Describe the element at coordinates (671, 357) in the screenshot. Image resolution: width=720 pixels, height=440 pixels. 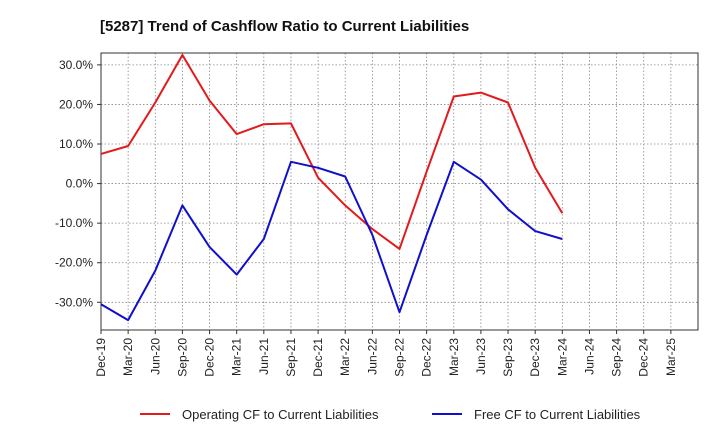
I see `x-tick-label: Mar-25` at that location.